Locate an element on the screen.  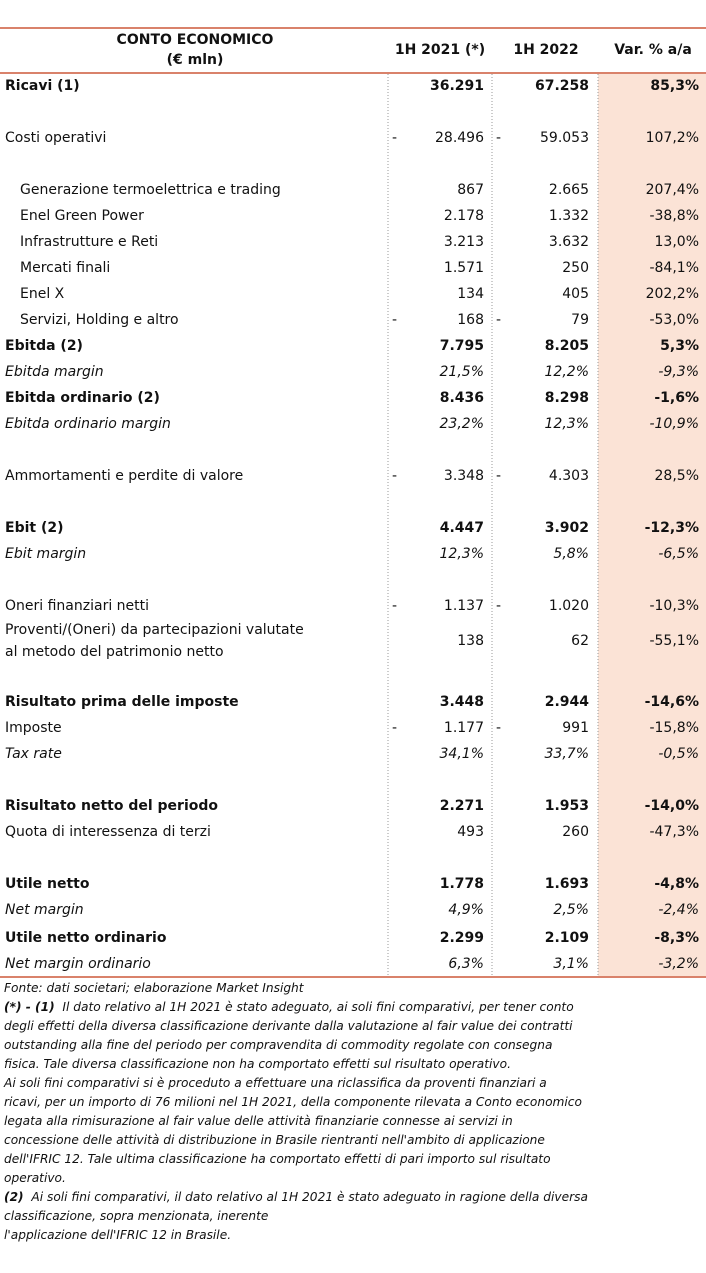
cell-value: 1.778 is located at coordinates (462, 884).